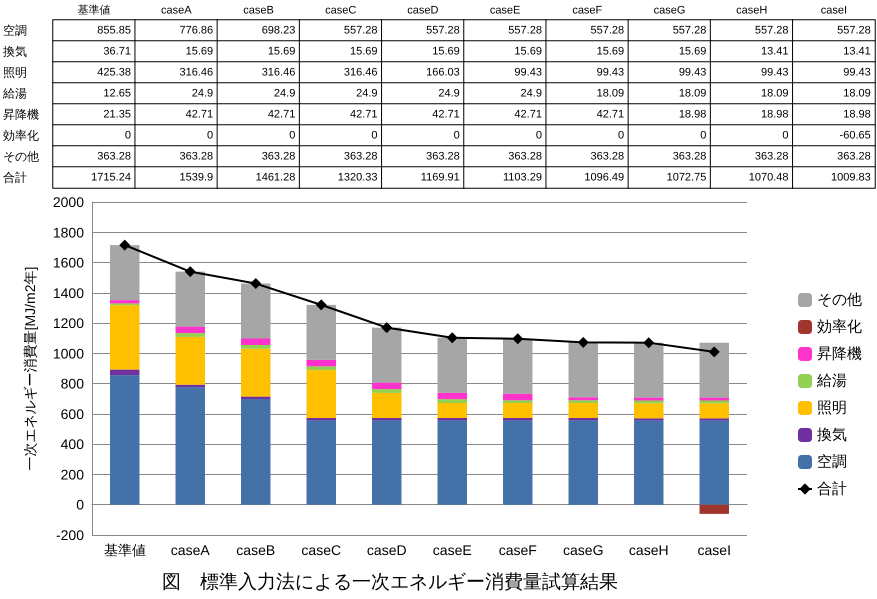 The height and width of the screenshot is (599, 877). Describe the element at coordinates (855, 136) in the screenshot. I see `data-label: -60.65` at that location.